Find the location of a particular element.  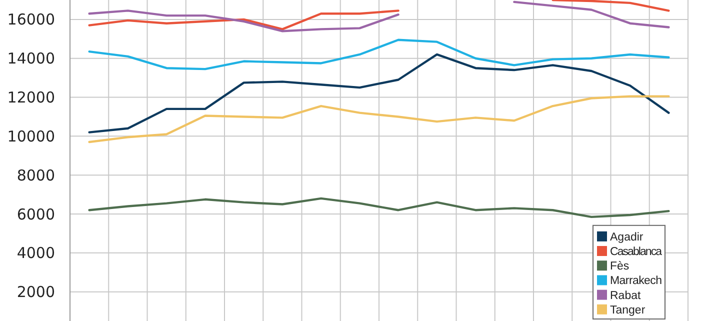

legend-label: Tanger is located at coordinates (628, 310).